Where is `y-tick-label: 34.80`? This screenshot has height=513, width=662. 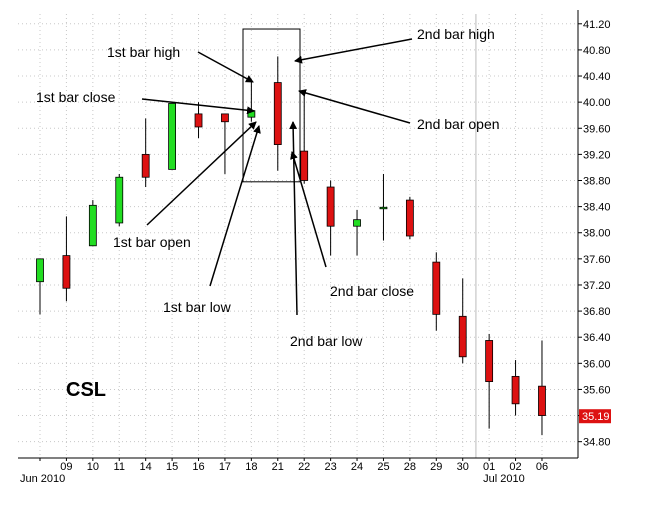 y-tick-label: 34.80 is located at coordinates (597, 443).